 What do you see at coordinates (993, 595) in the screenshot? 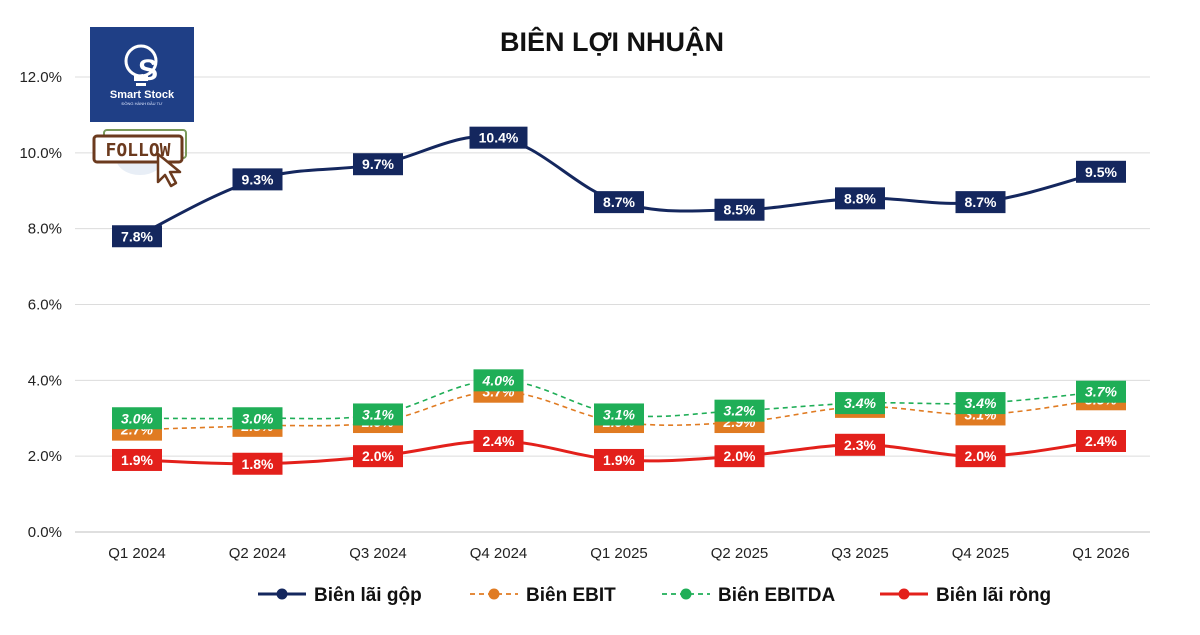
I see `legend-label: Biên lãi ròng` at bounding box center [993, 595].